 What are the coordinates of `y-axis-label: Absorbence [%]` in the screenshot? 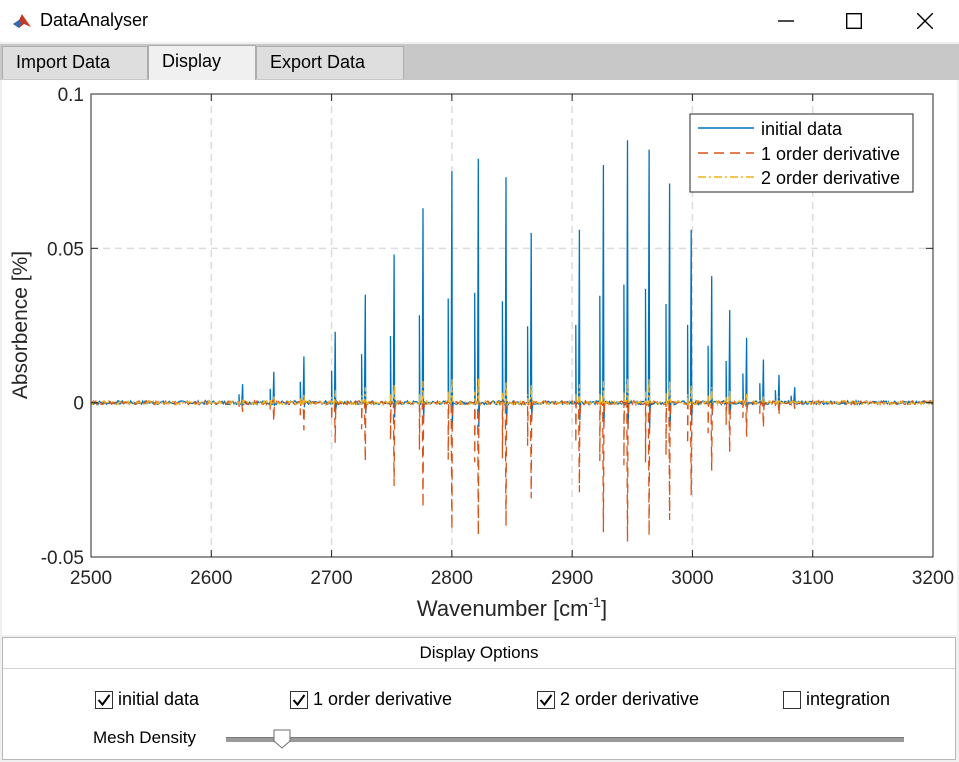 It's located at (20, 325).